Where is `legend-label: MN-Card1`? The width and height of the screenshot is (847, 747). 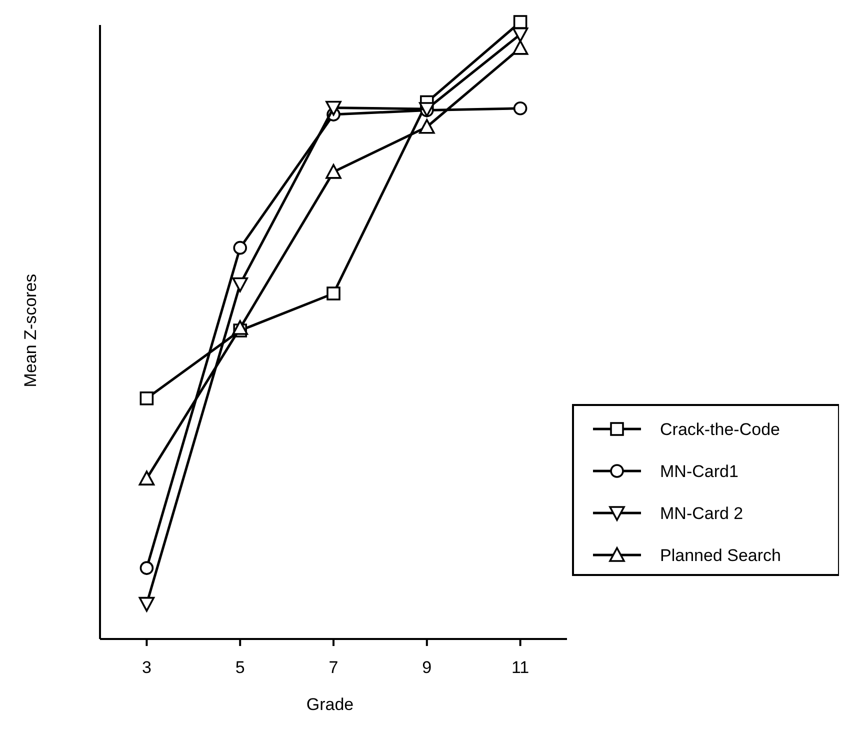 legend-label: MN-Card1 is located at coordinates (699, 471).